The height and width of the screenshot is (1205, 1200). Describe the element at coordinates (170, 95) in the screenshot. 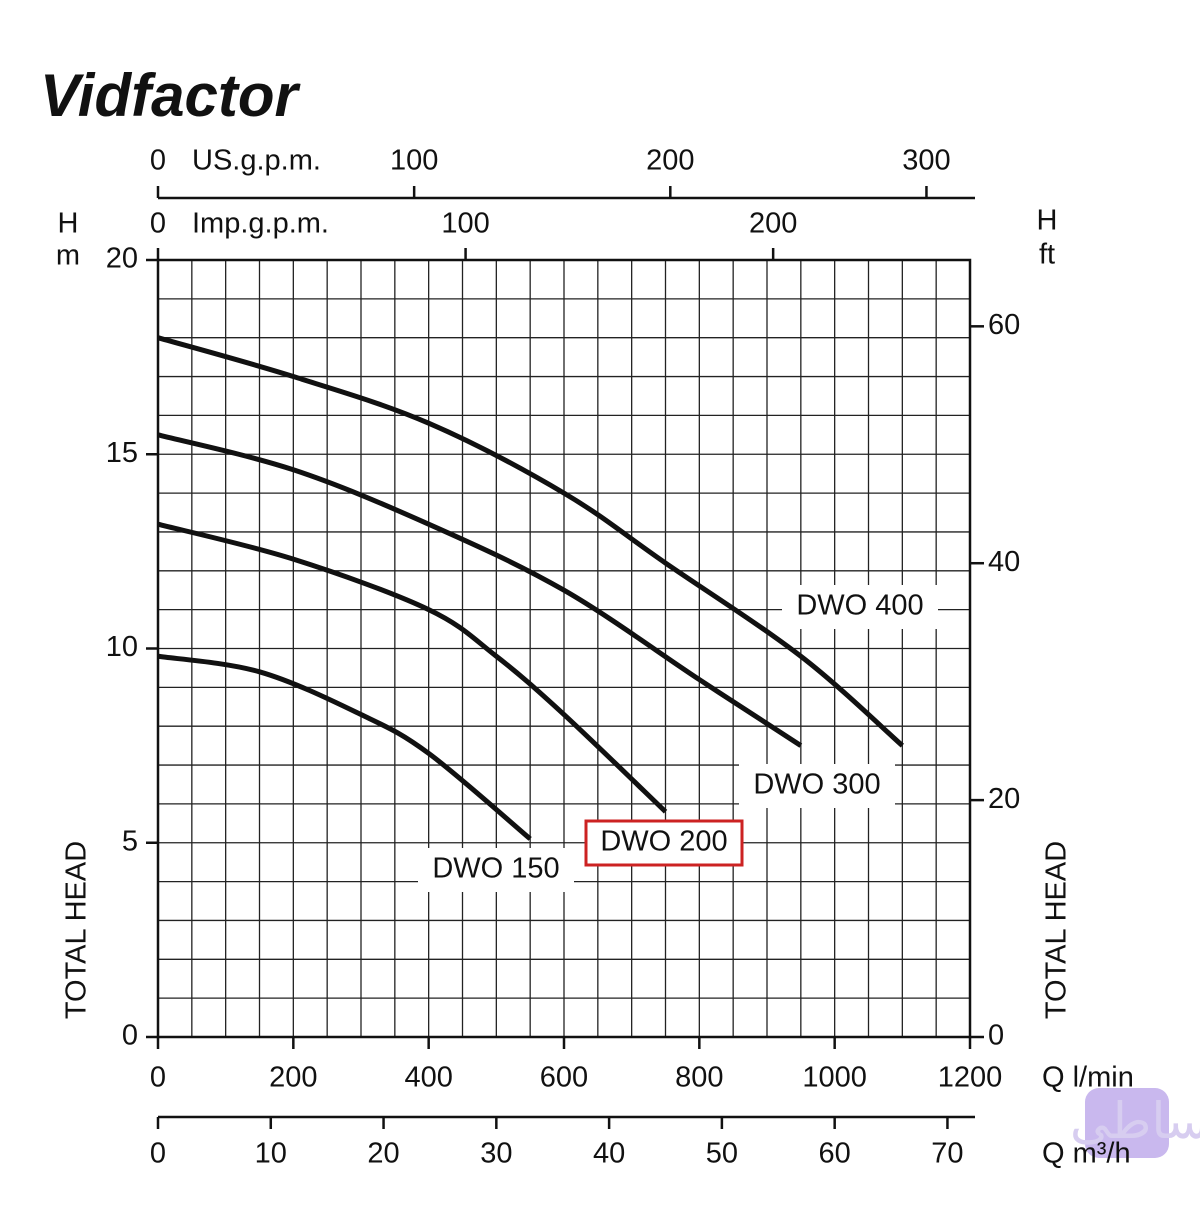

I see `logo: Vidfactor` at that location.